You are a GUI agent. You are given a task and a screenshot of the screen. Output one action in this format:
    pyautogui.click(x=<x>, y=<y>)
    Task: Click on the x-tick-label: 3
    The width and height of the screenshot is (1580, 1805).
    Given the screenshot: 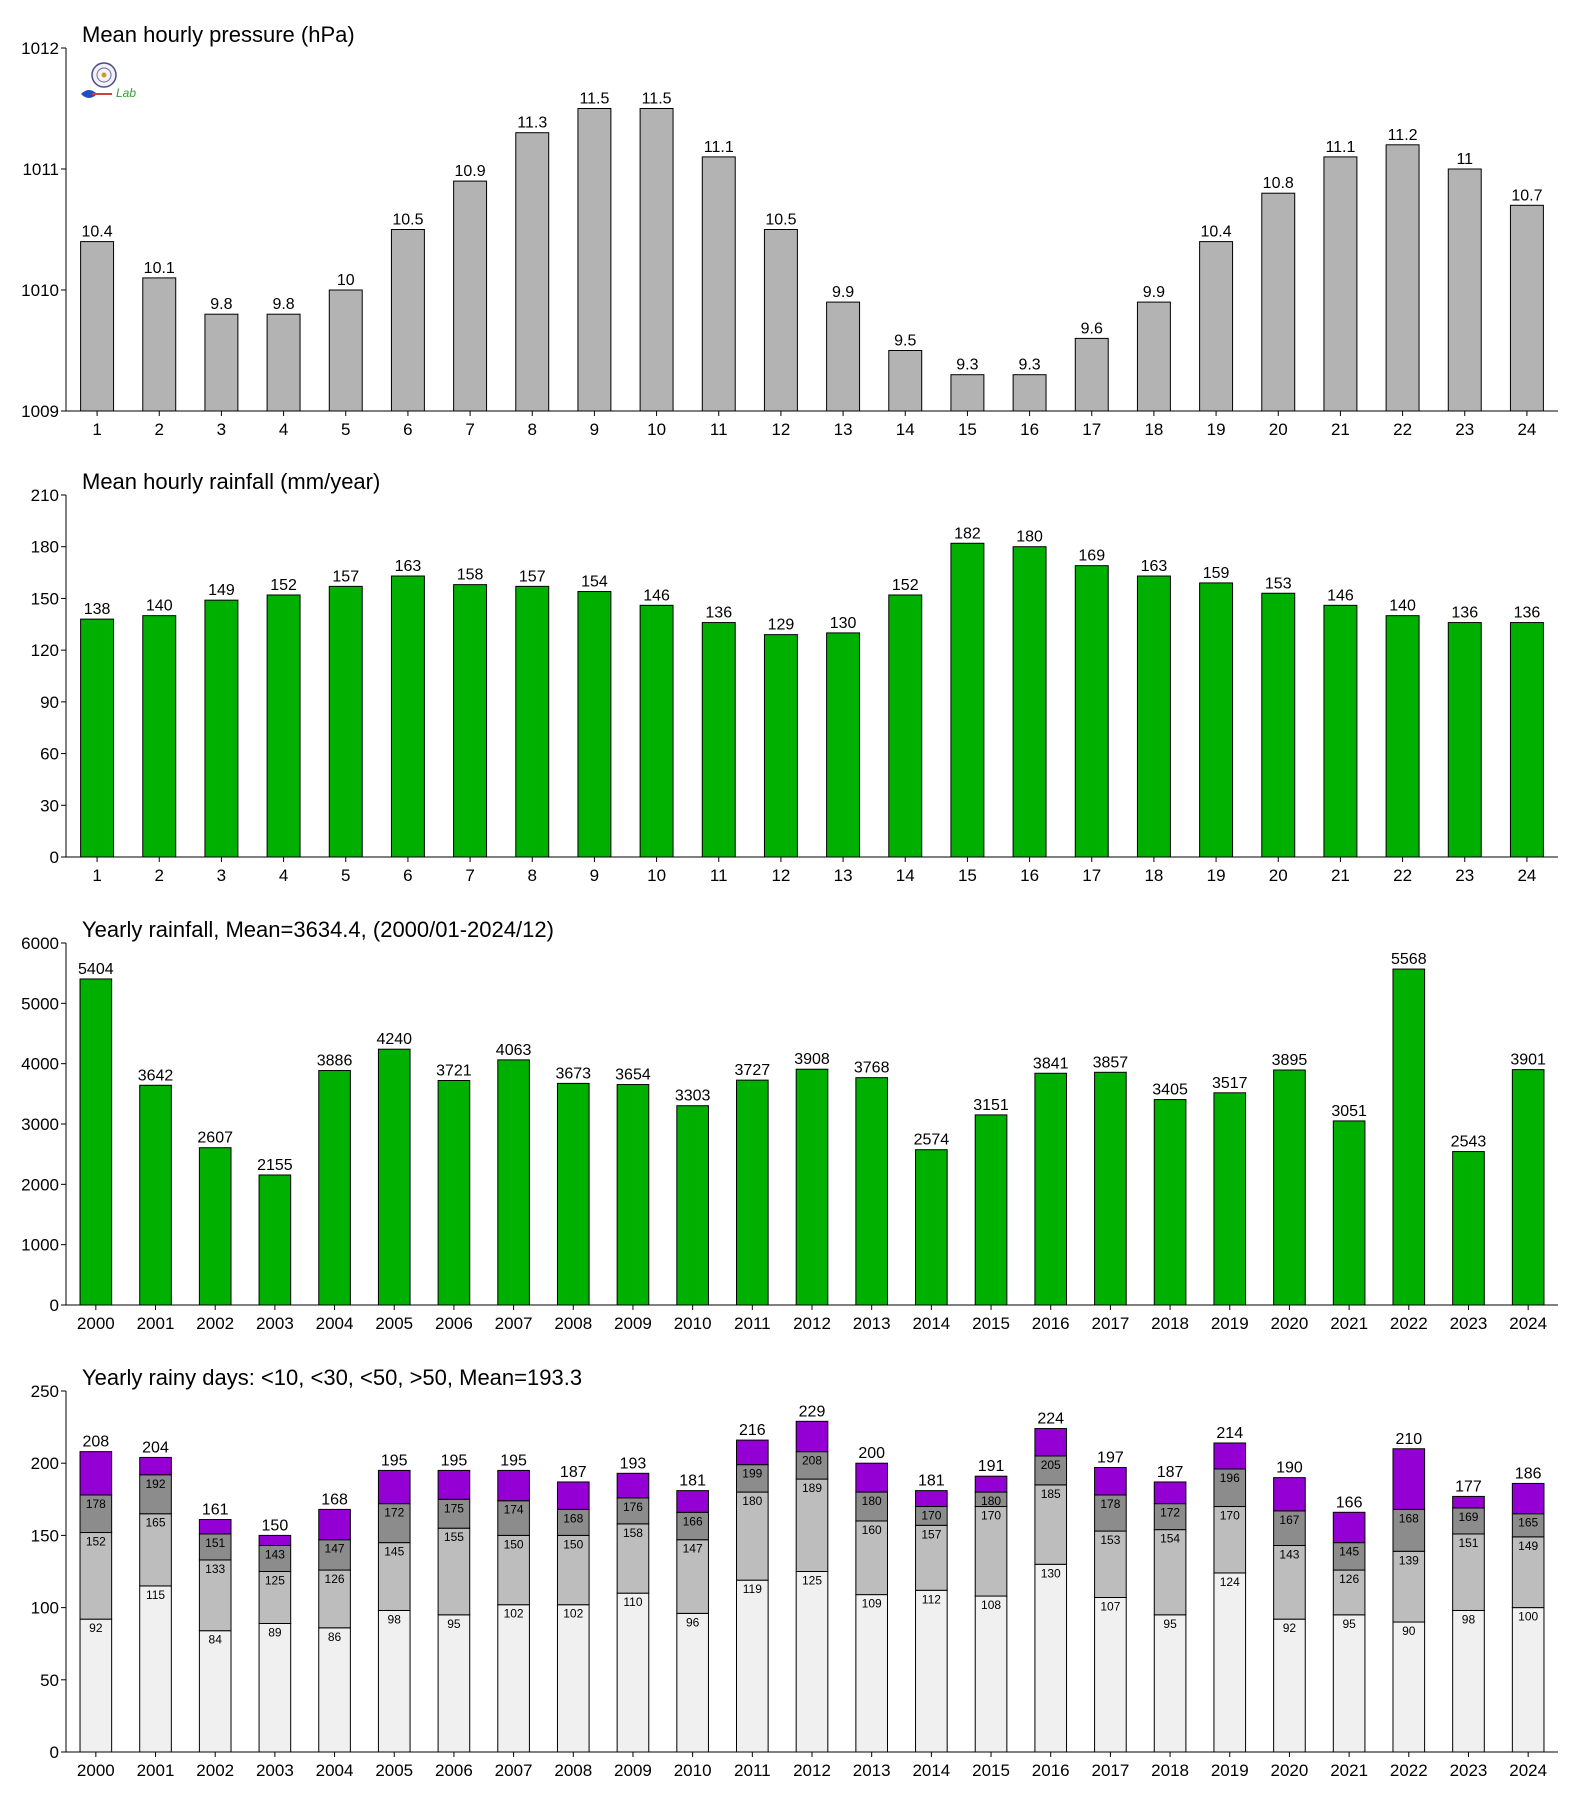 What is the action you would take?
    pyautogui.click(x=221, y=875)
    